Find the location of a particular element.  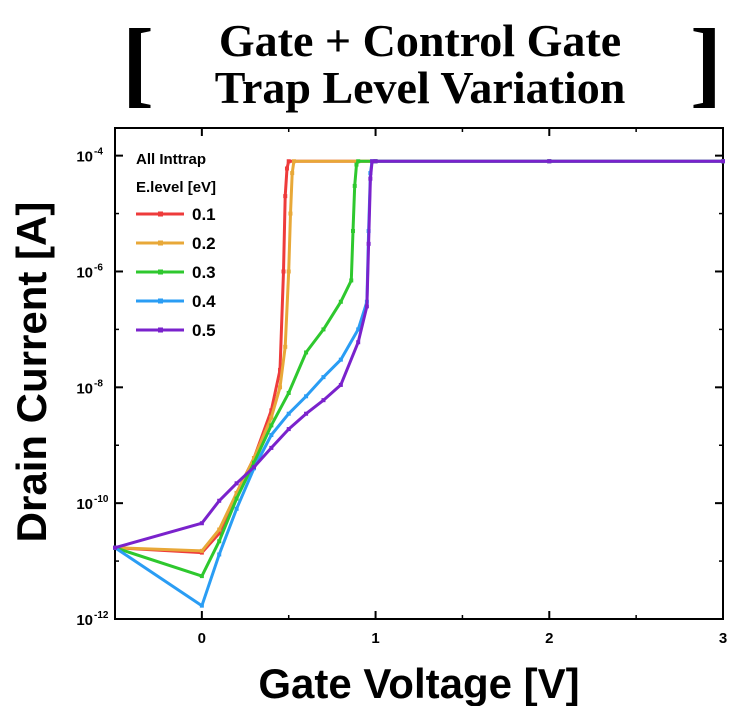

legend-title-line2: E.level [eV] is located at coordinates (176, 187).